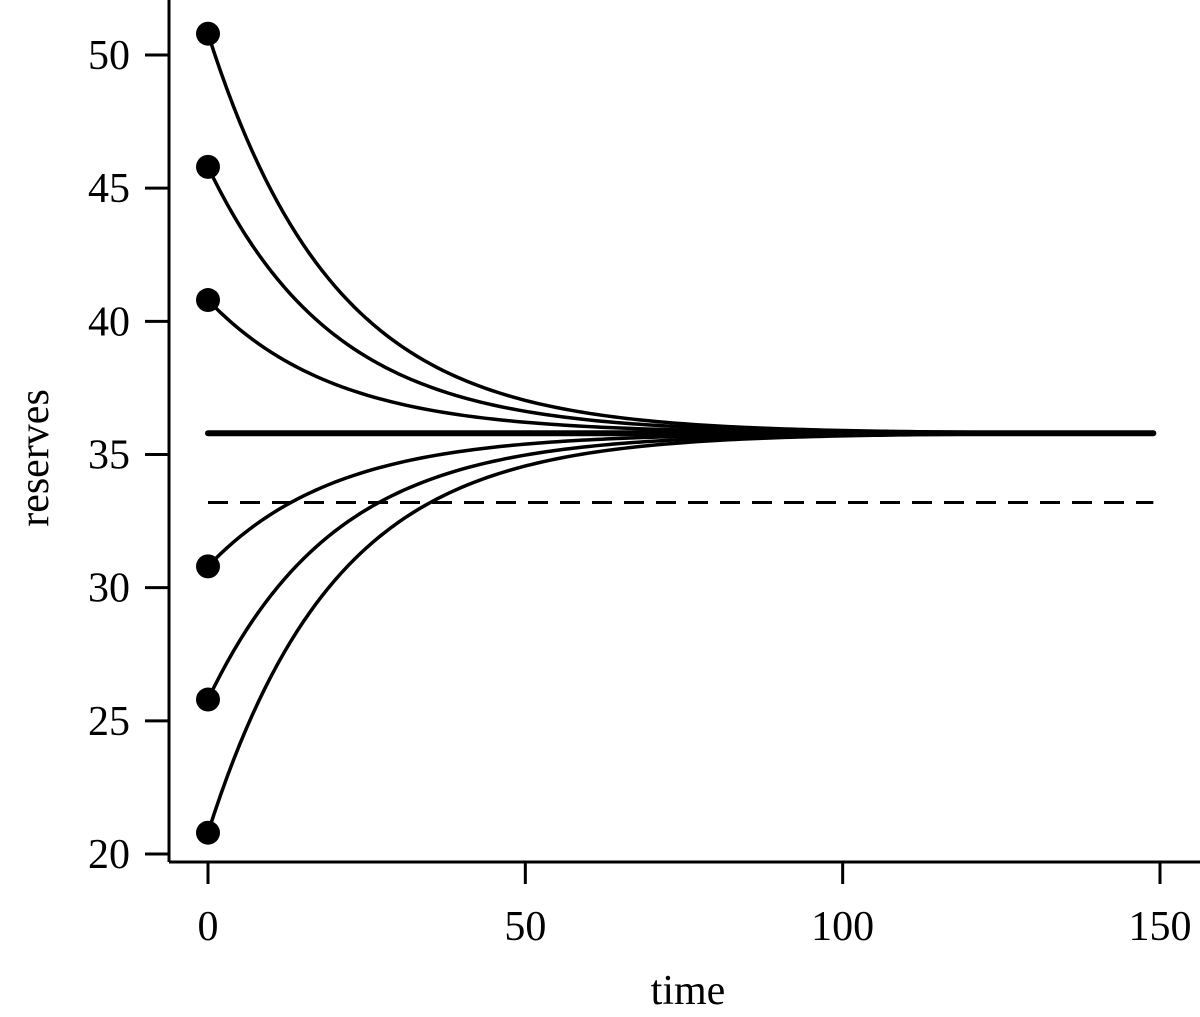  I want to click on y-tick-label: 25, so click(109, 722).